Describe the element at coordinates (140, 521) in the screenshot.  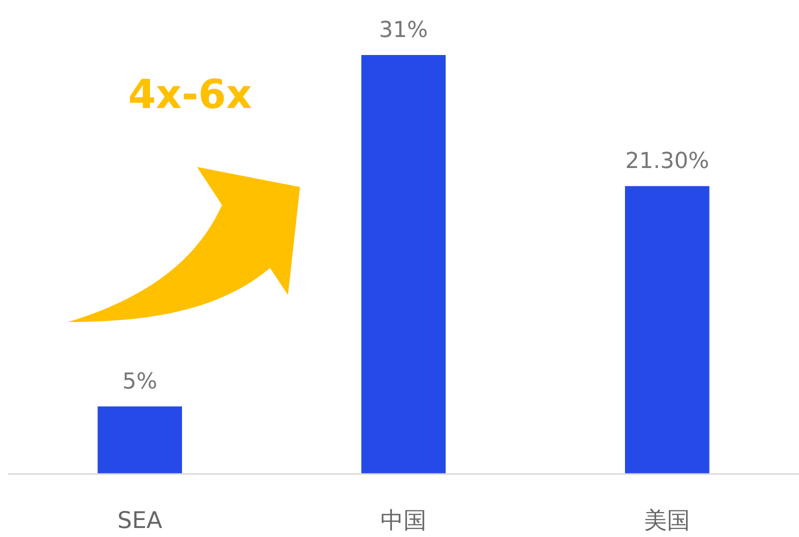
I see `x-tick-label: SEA` at that location.